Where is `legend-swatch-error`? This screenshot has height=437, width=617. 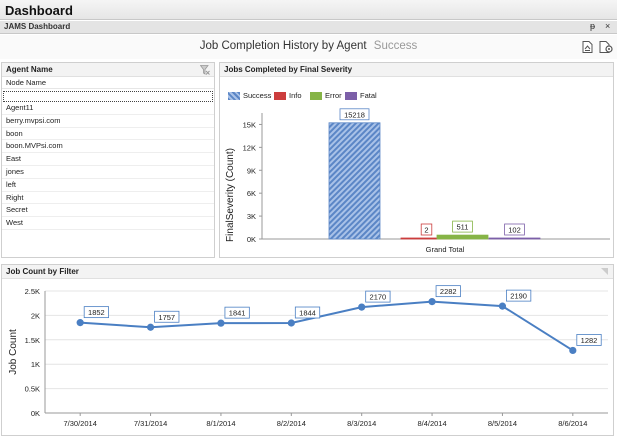
legend-swatch-error is located at coordinates (316, 96).